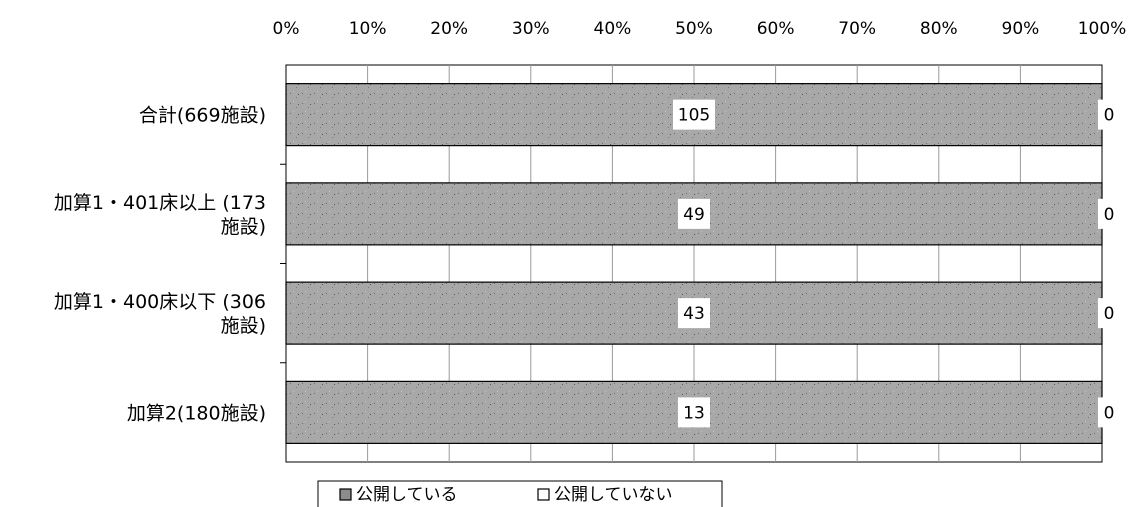  Describe the element at coordinates (939, 29) in the screenshot. I see `x-tick-label: 80%` at that location.